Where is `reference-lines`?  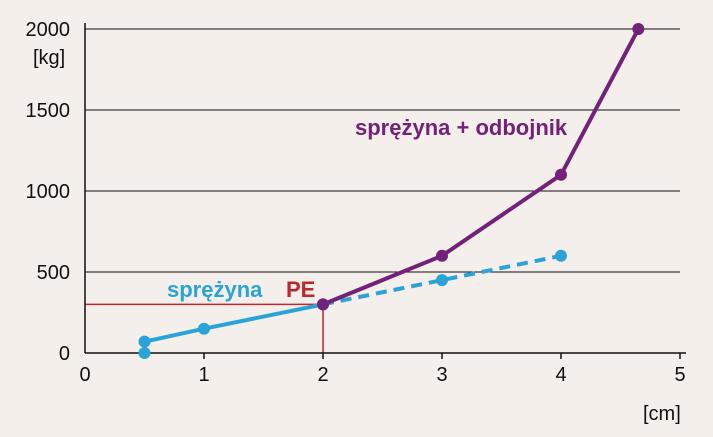
reference-lines is located at coordinates (204, 328).